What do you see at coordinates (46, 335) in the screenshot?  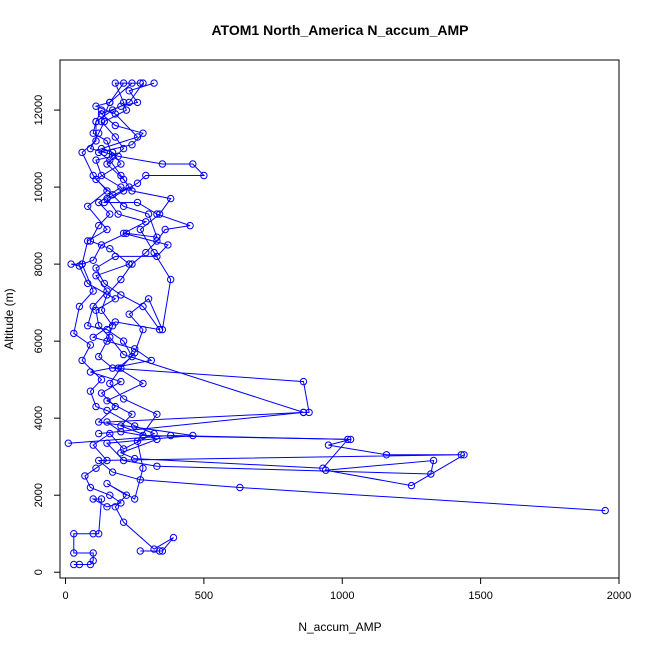 I see `y-axis: 0 2000 4000 6000 8000 10000 12000` at bounding box center [46, 335].